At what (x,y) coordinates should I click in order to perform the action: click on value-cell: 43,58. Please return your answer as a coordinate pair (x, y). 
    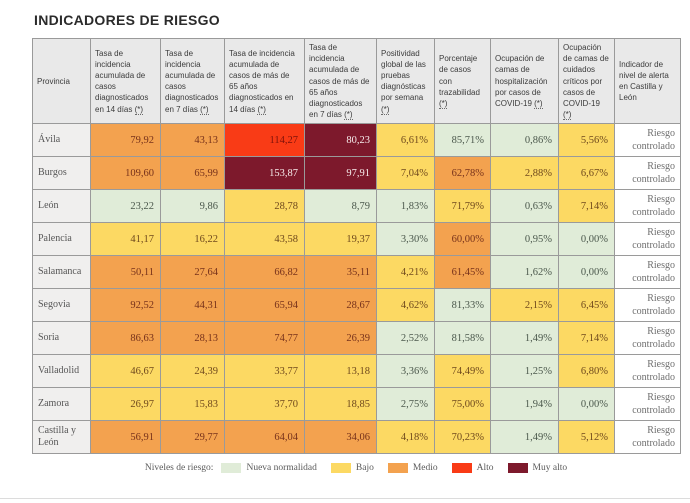
    Looking at the image, I should click on (264, 239).